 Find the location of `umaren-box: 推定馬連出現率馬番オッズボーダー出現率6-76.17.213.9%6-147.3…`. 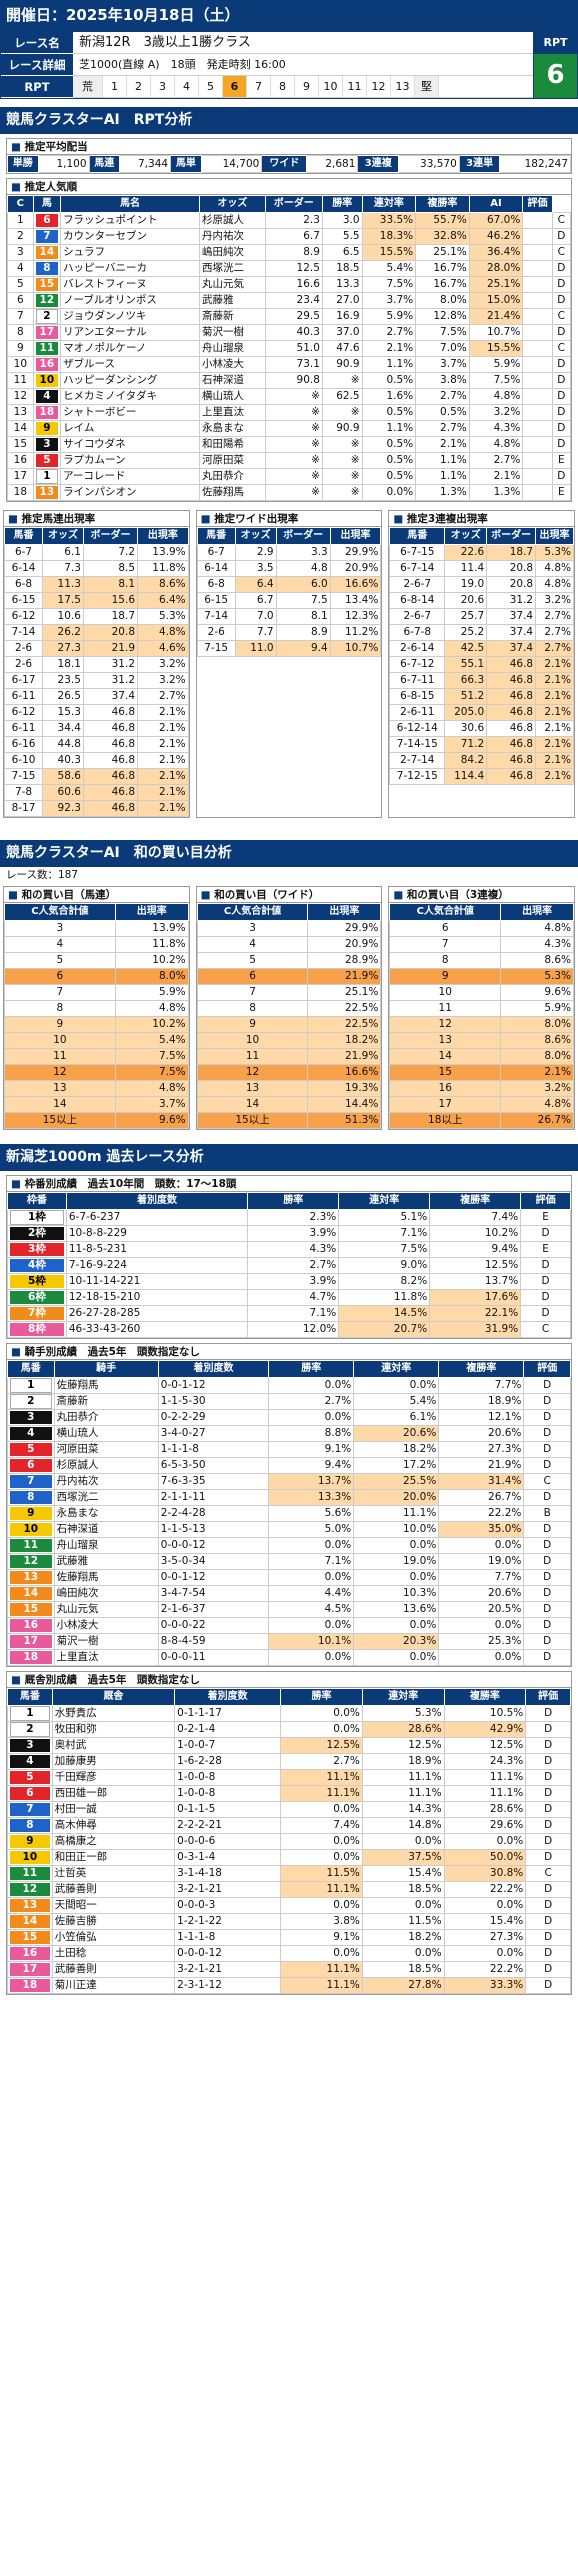

umaren-box: 推定馬連出現率馬番オッズボーダー出現率6-76.17.213.9%6-147.3… is located at coordinates (96, 664).